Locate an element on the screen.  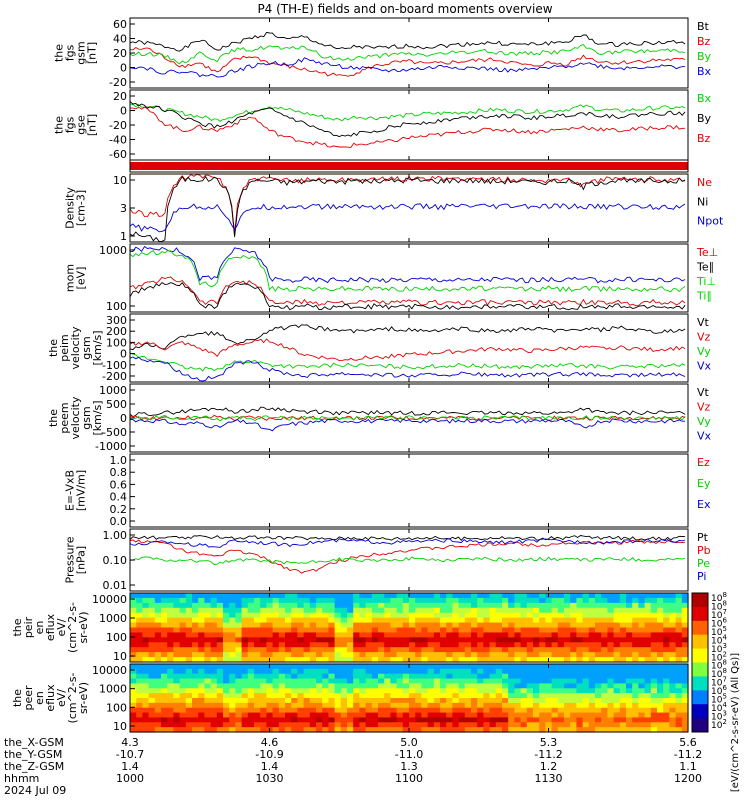
legend-entry: Te⊥ is located at coordinates (707, 252).